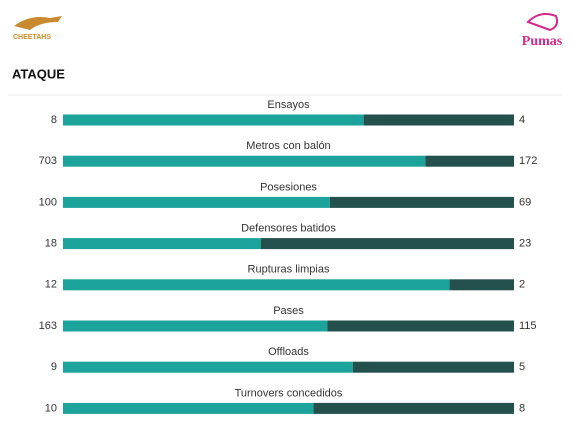  Describe the element at coordinates (522, 408) in the screenshot. I see `away-value: 8` at that location.